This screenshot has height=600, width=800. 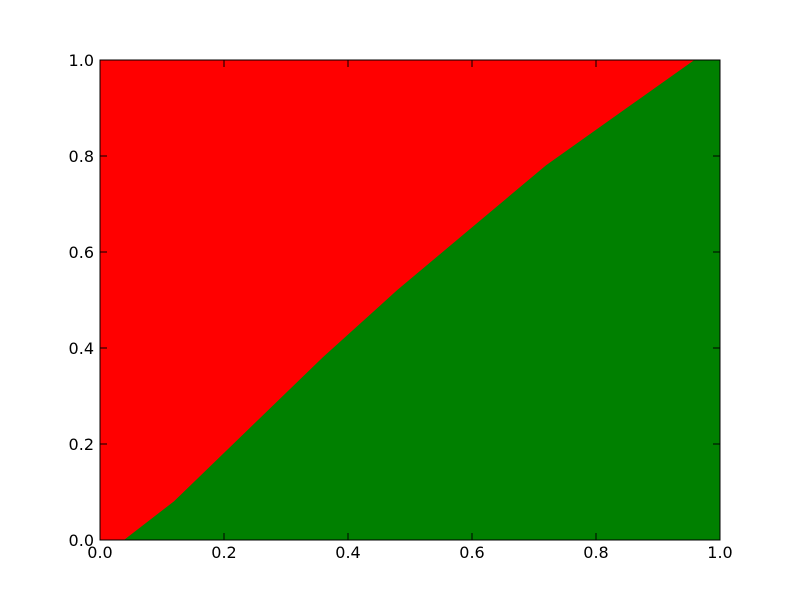 What do you see at coordinates (595, 552) in the screenshot?
I see `x-tick-label: 0.8` at bounding box center [595, 552].